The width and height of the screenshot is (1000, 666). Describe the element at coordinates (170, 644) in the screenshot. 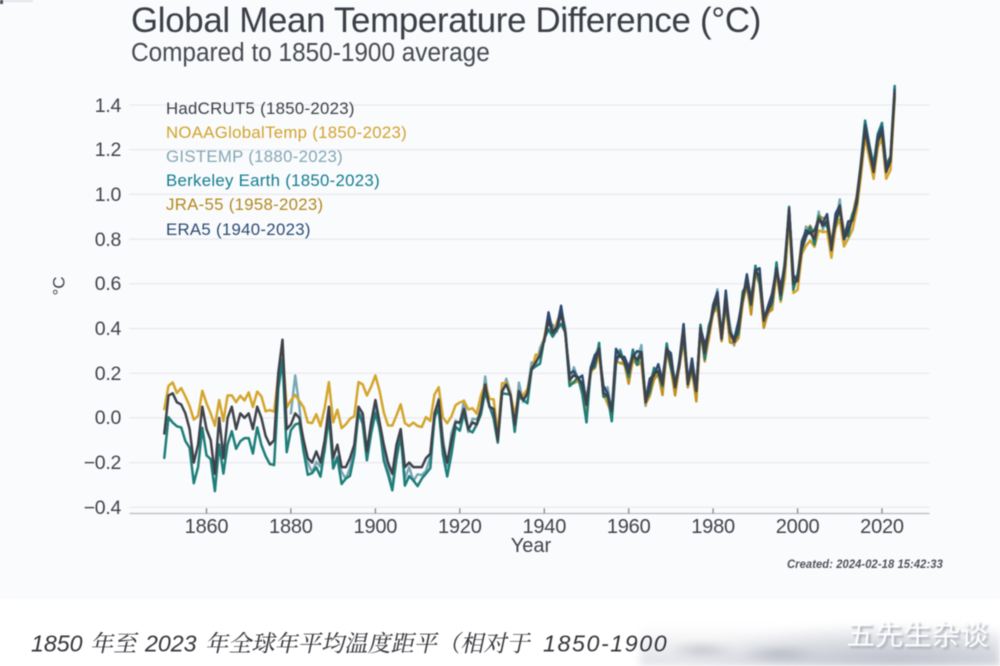

I see `svg-text: 2023` at that location.